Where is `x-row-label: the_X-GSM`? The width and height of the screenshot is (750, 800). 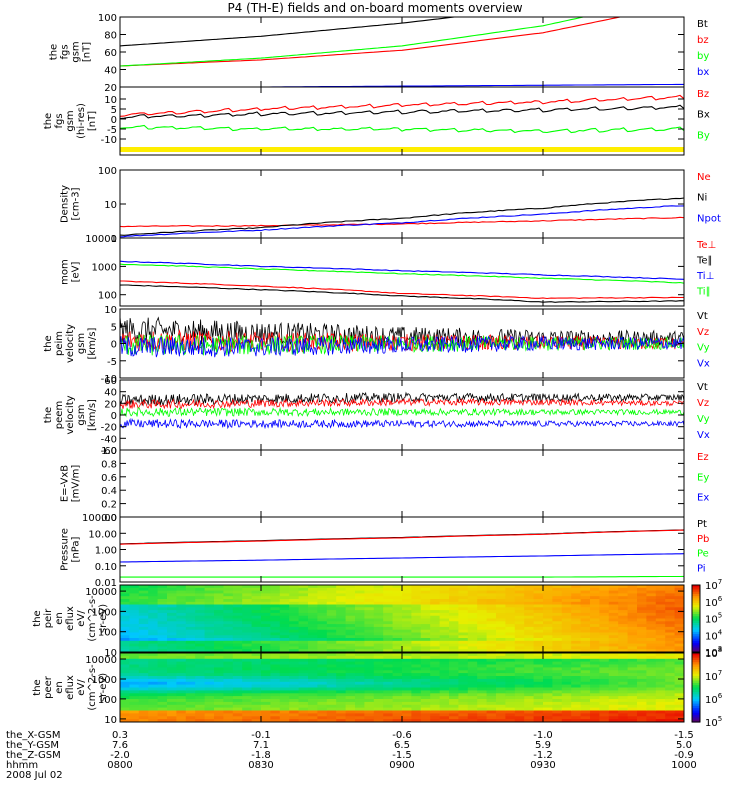
x-row-label: the_X-GSM is located at coordinates (33, 735).